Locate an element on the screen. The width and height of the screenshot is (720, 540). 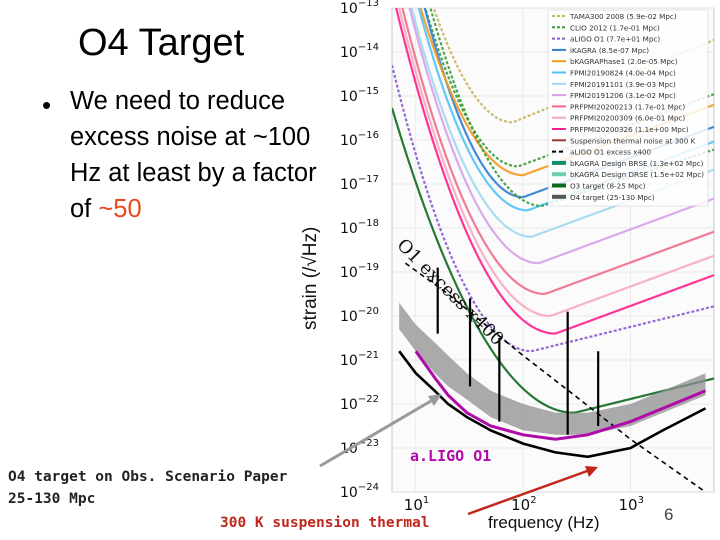
legend-entry: TAMA300 2008 (5.9e-02 Mpc) is located at coordinates (623, 16).